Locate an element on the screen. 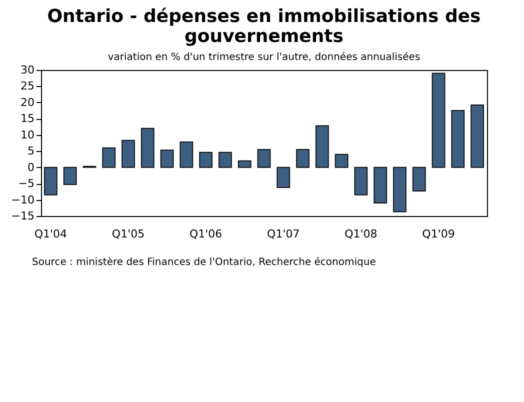  chart-subtitle: variation en % d'un trimestre sur l'autre, données annualisées is located at coordinates (264, 57).